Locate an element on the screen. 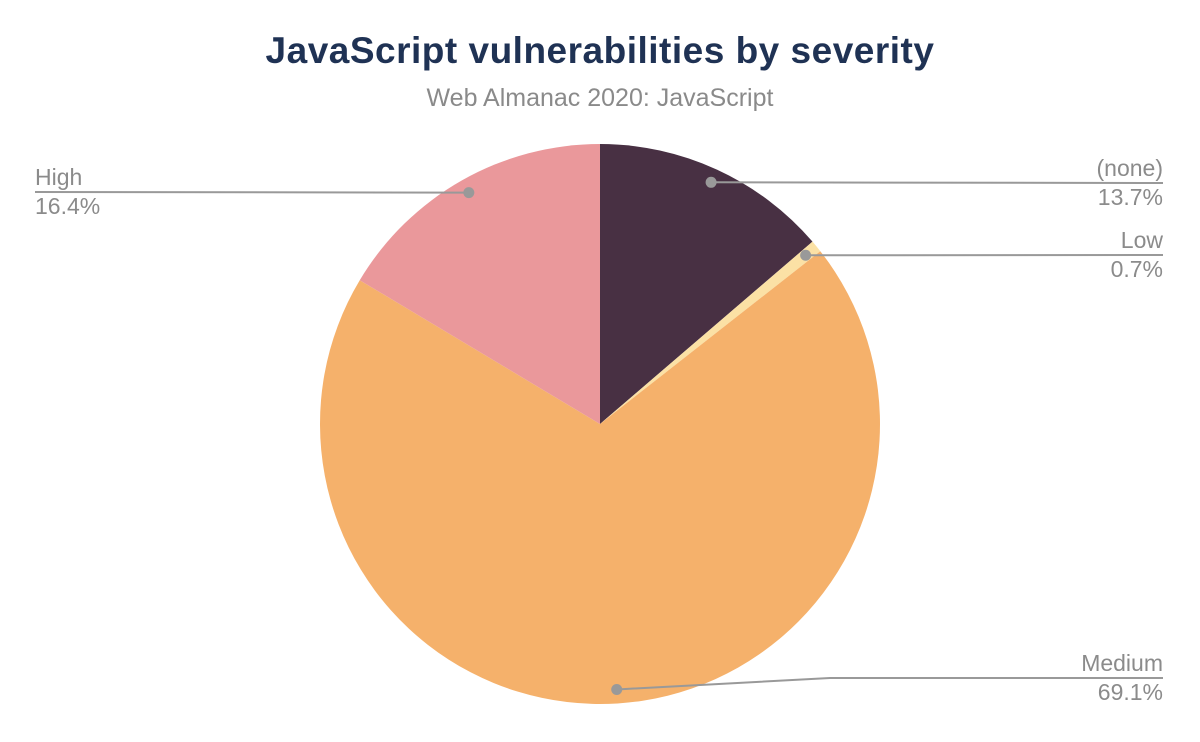 Image resolution: width=1200 pixels, height=742 pixels. slice-label-none-value: 13.7% is located at coordinates (1130, 197).